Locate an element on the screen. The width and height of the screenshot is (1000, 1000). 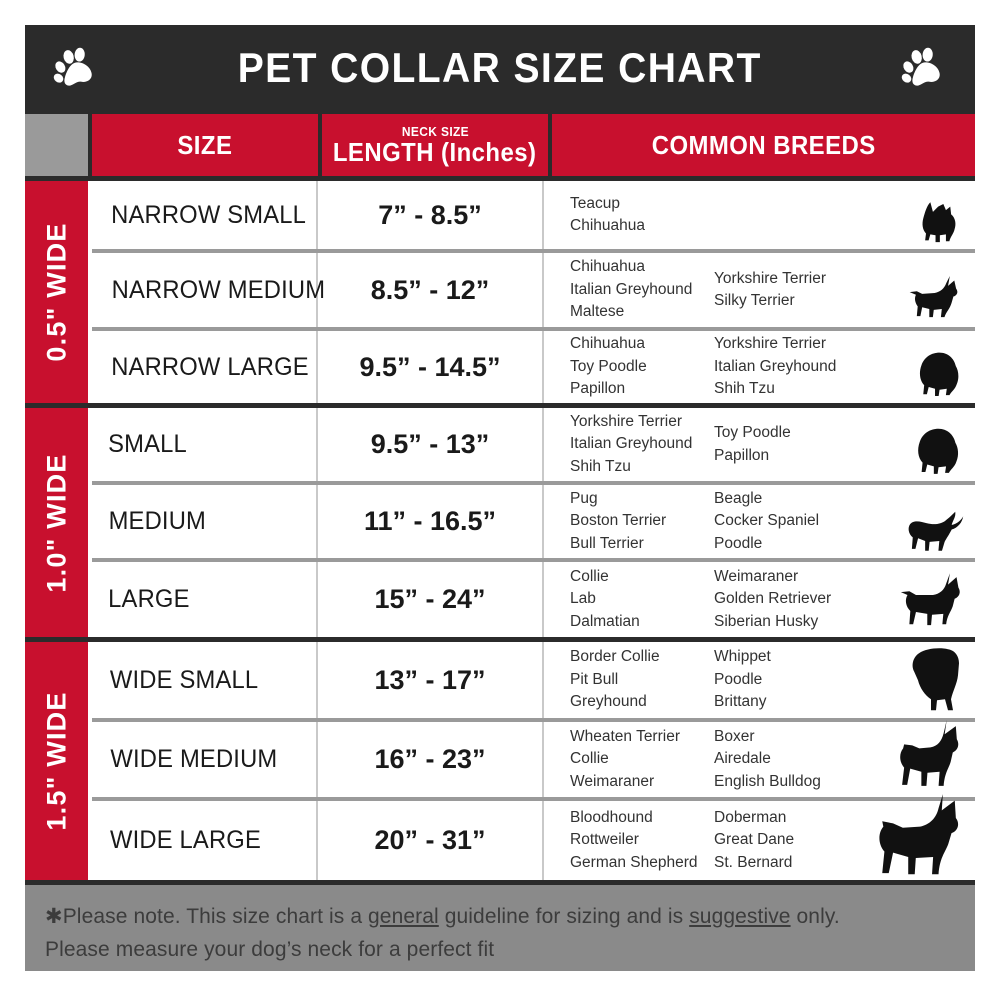
breed-item: St. Bernard is located at coordinates (753, 862).